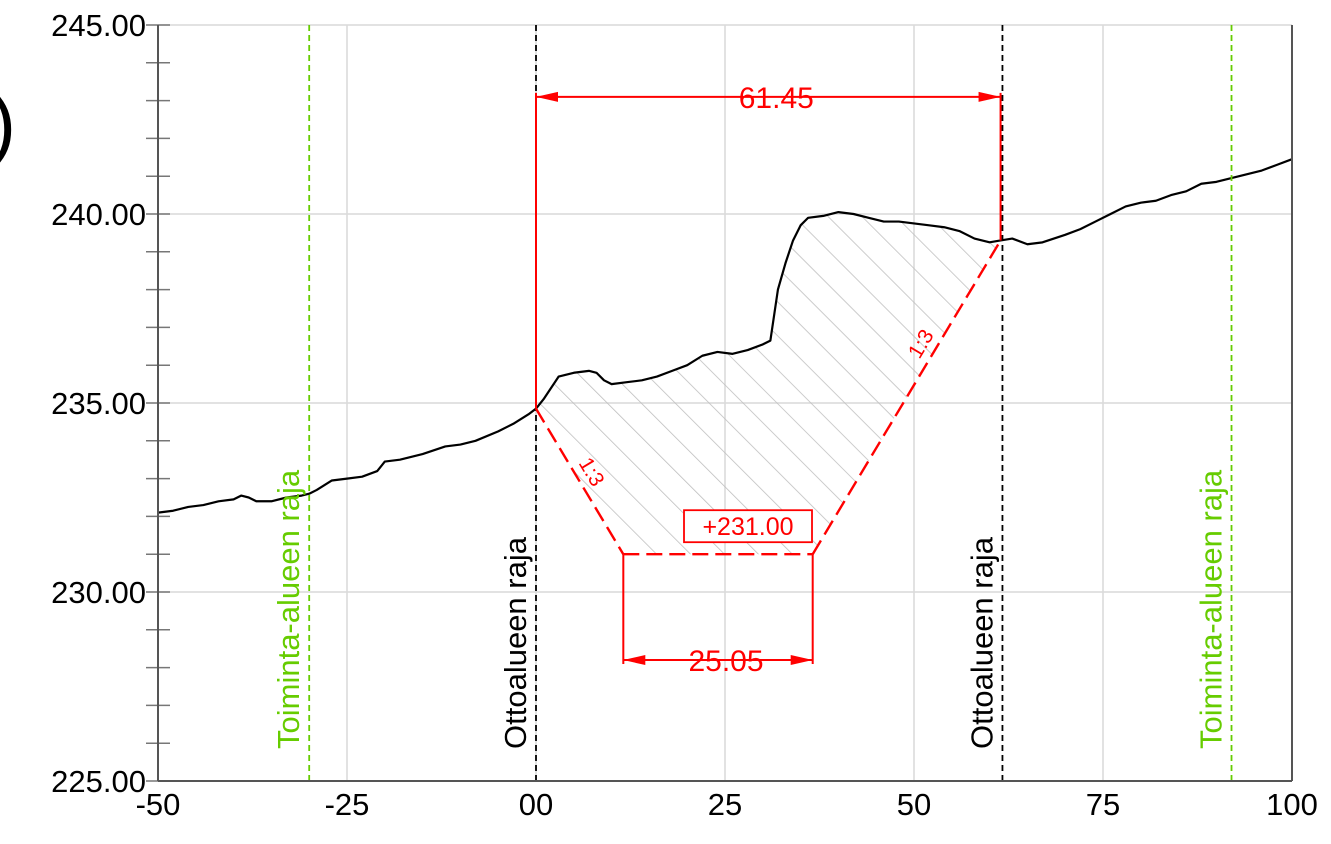 The height and width of the screenshot is (844, 1331). Describe the element at coordinates (725, 661) in the screenshot. I see `dimension-label: 25.05` at that location.